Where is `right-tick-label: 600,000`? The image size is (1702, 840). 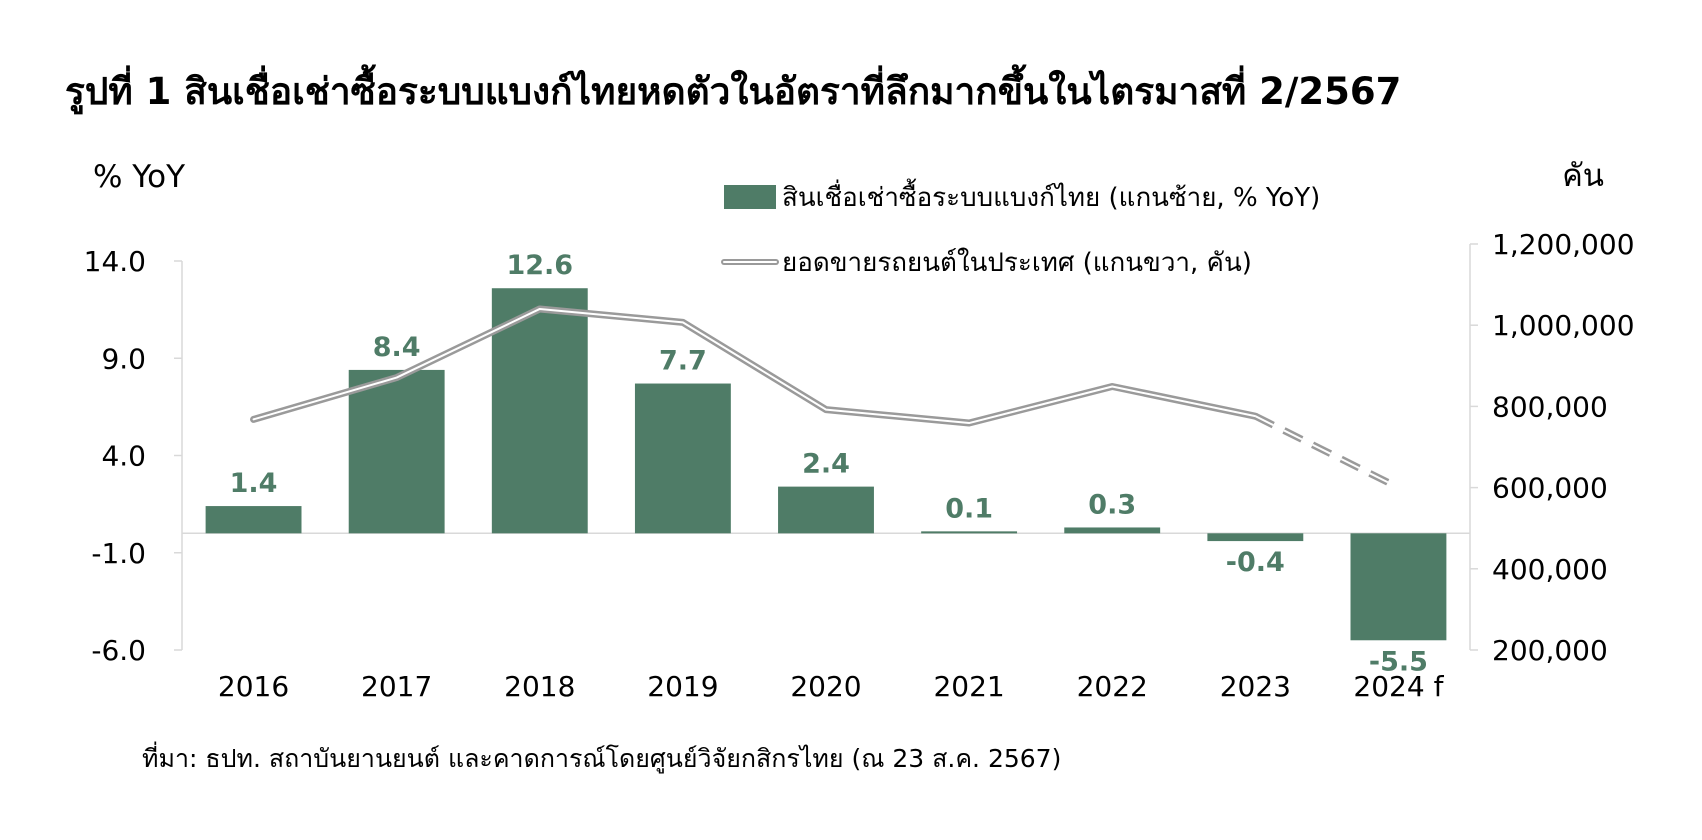 right-tick-label: 600,000 is located at coordinates (1550, 488).